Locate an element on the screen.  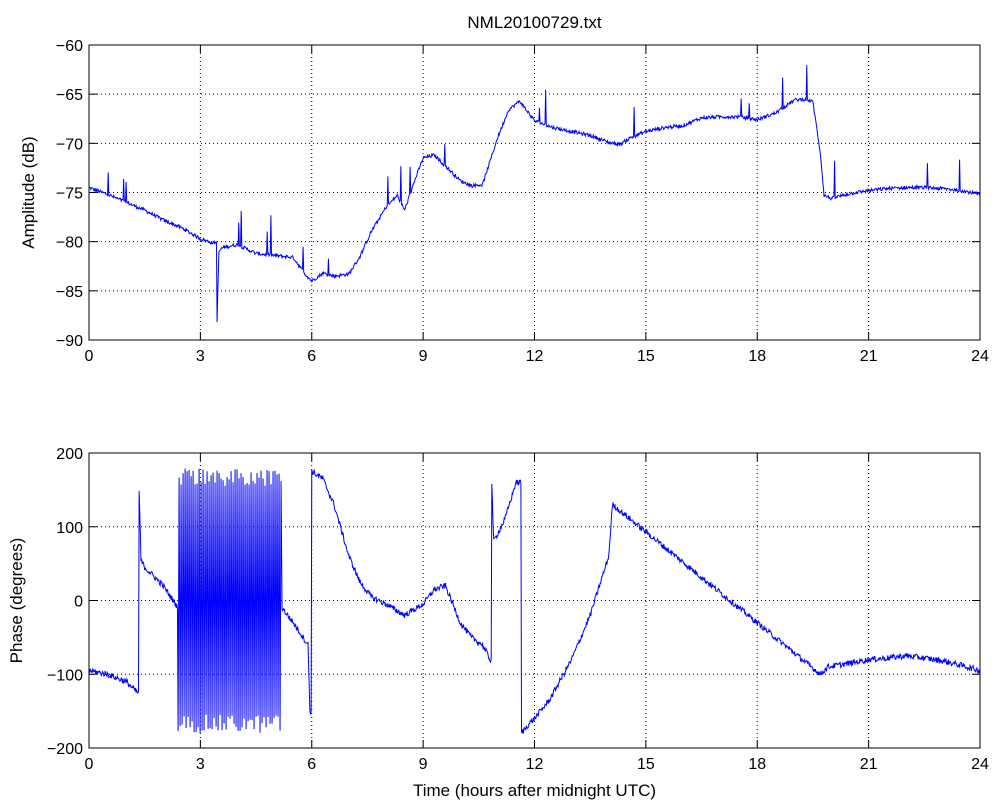
y-tick-label: 0 is located at coordinates (78, 602).